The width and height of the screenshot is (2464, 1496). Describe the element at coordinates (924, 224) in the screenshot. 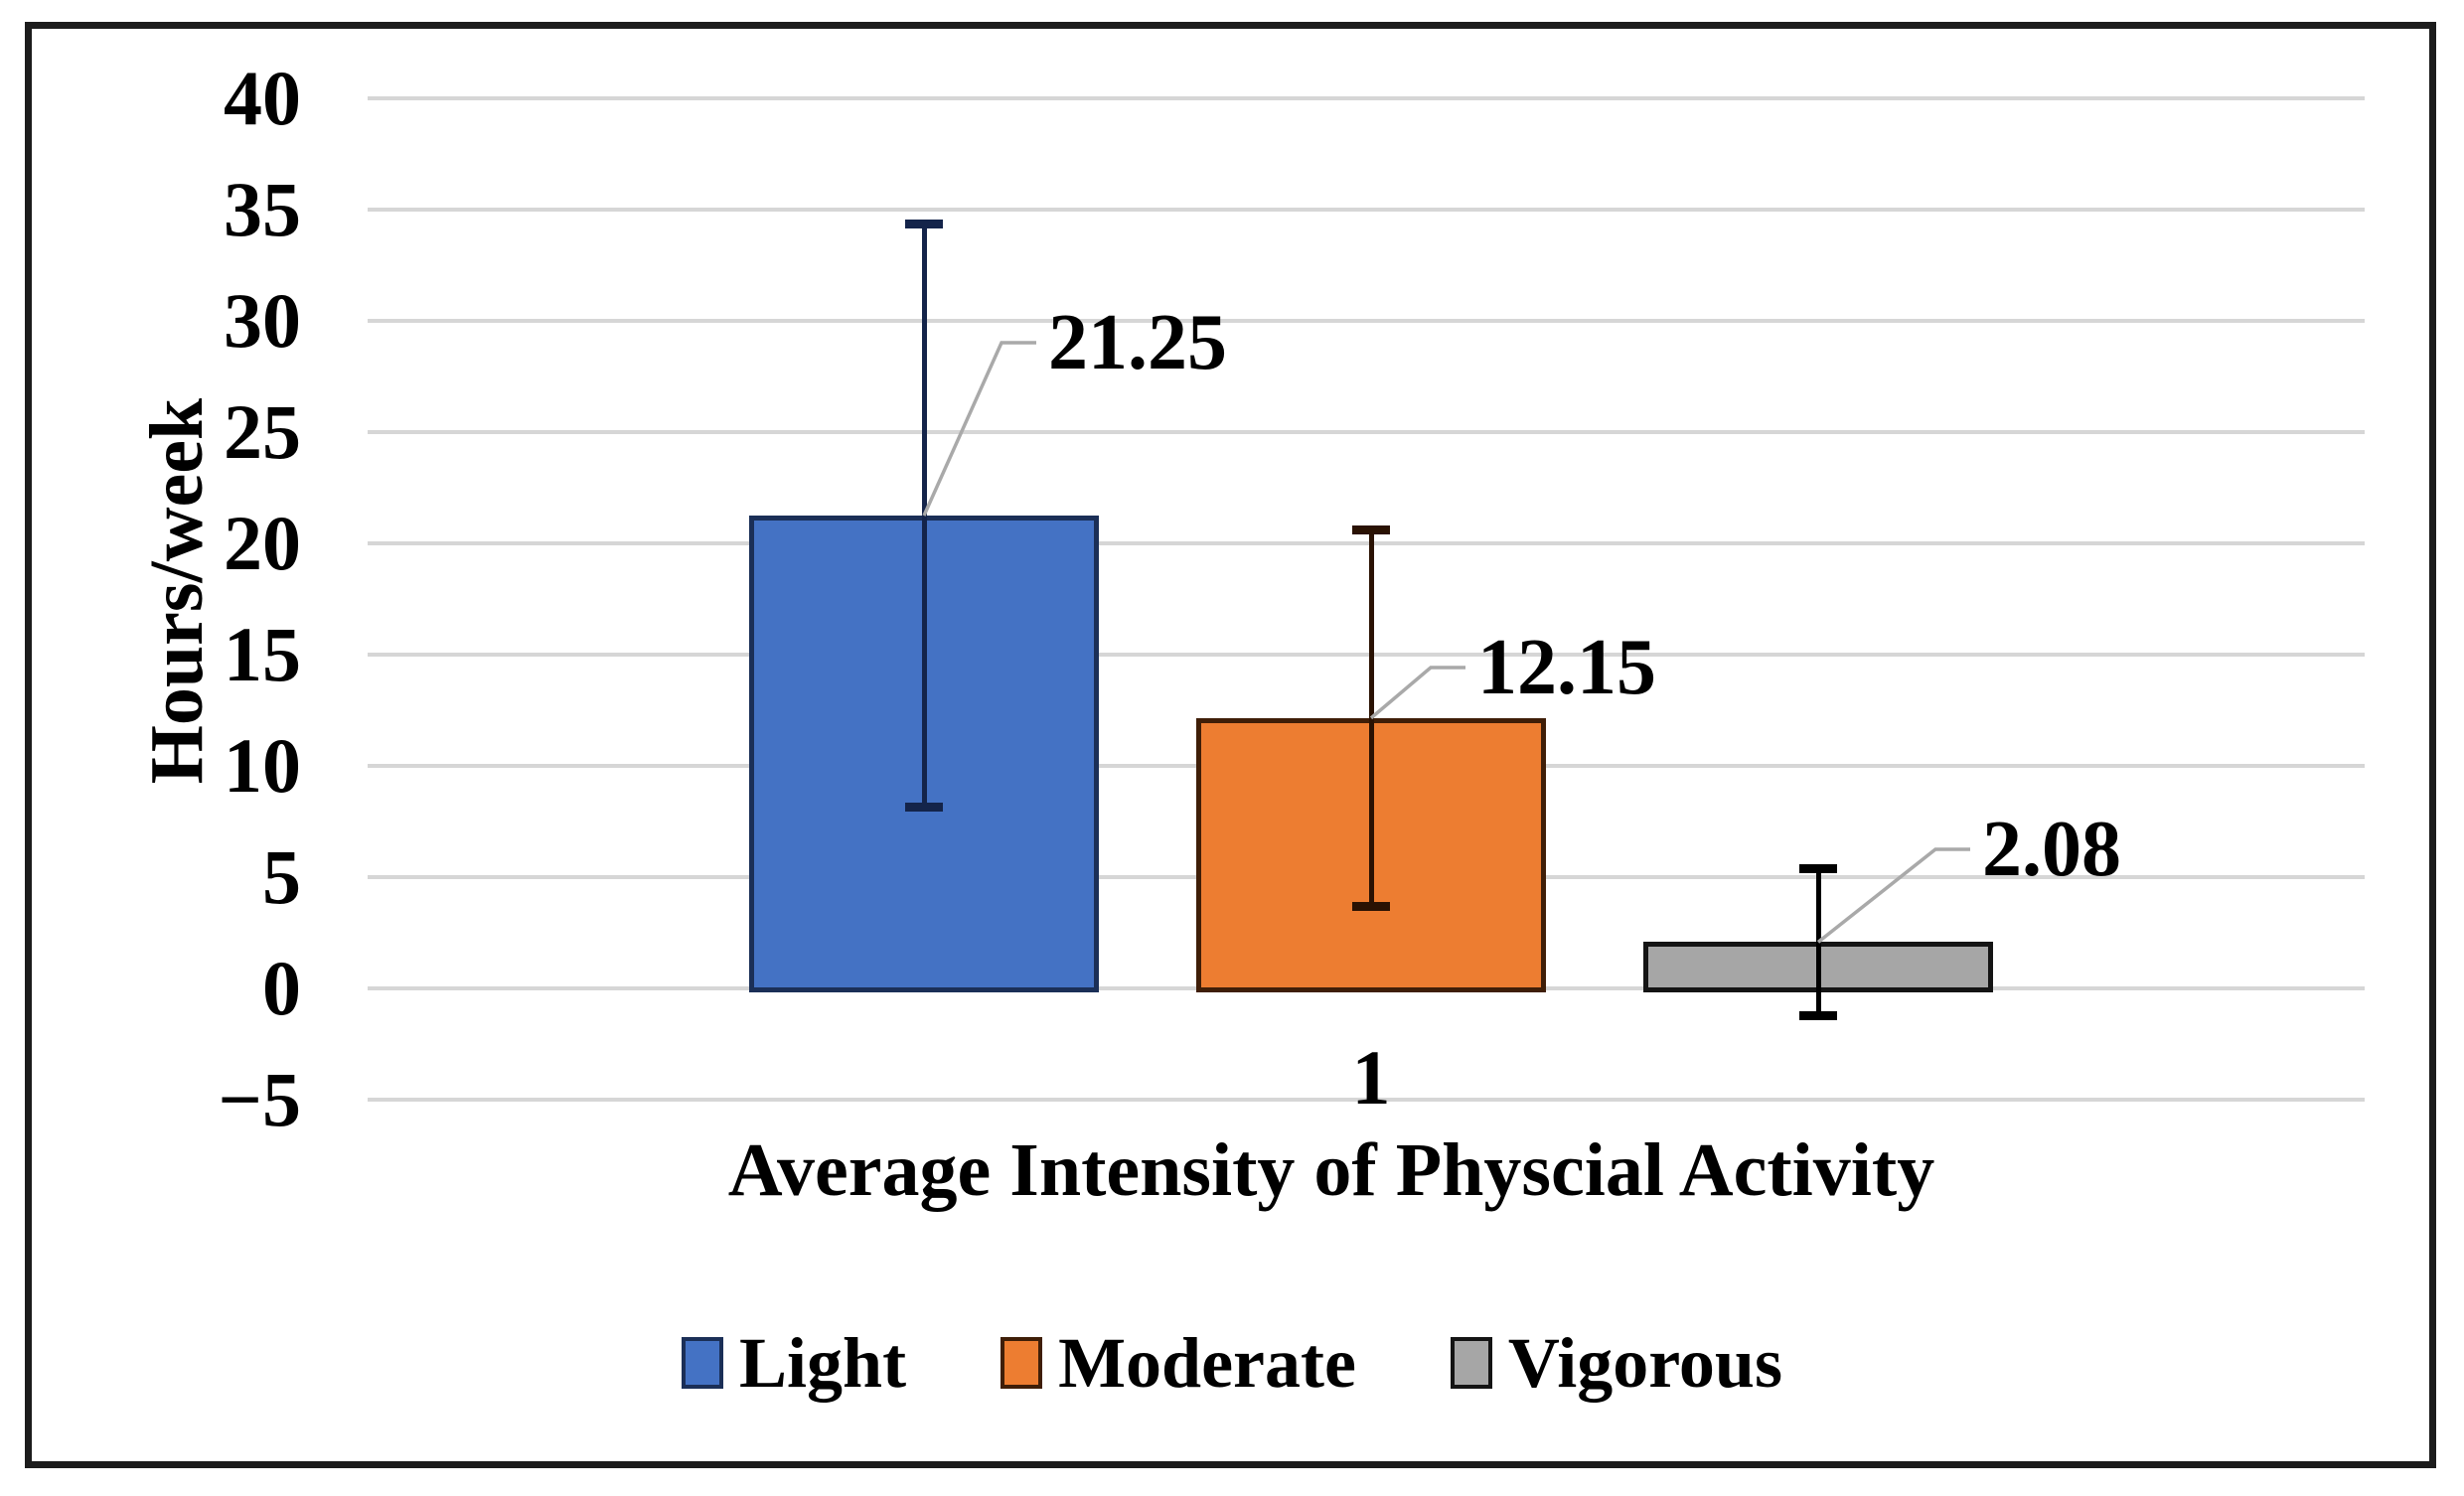

I see `error-bar-upper-cap-light` at that location.